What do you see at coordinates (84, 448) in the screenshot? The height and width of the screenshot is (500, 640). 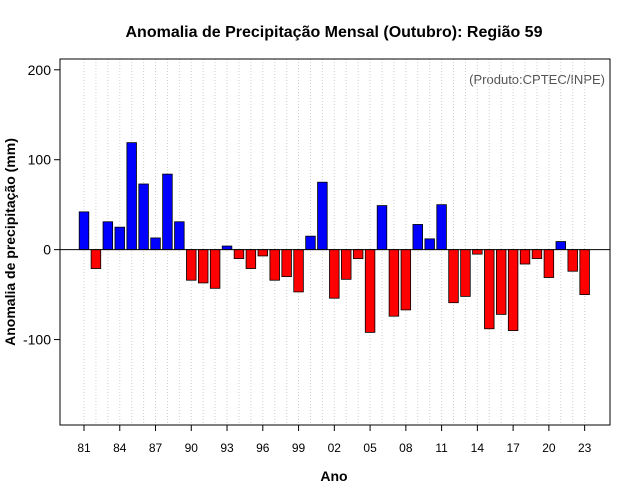 I see `x-tick-label: 81` at bounding box center [84, 448].